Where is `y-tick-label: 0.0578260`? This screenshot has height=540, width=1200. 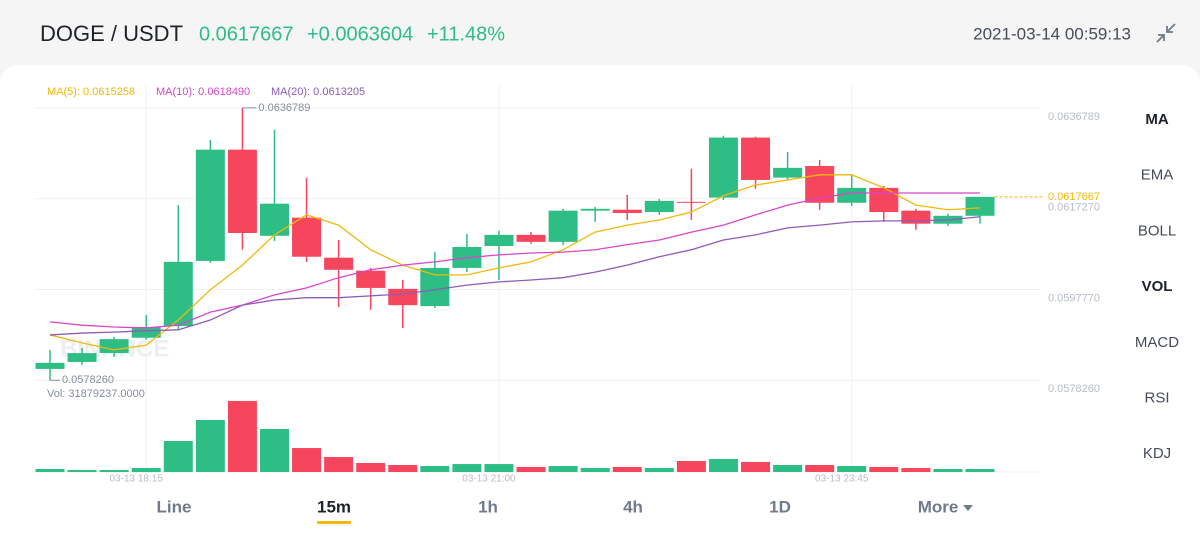
y-tick-label: 0.0578260 is located at coordinates (1074, 389).